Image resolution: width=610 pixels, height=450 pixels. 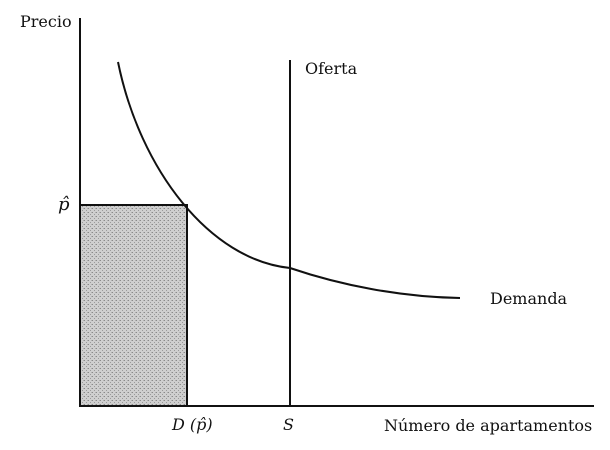 What do you see at coordinates (184, 424) in the screenshot?
I see `demand-at-price-prefix: D (` at bounding box center [184, 424].